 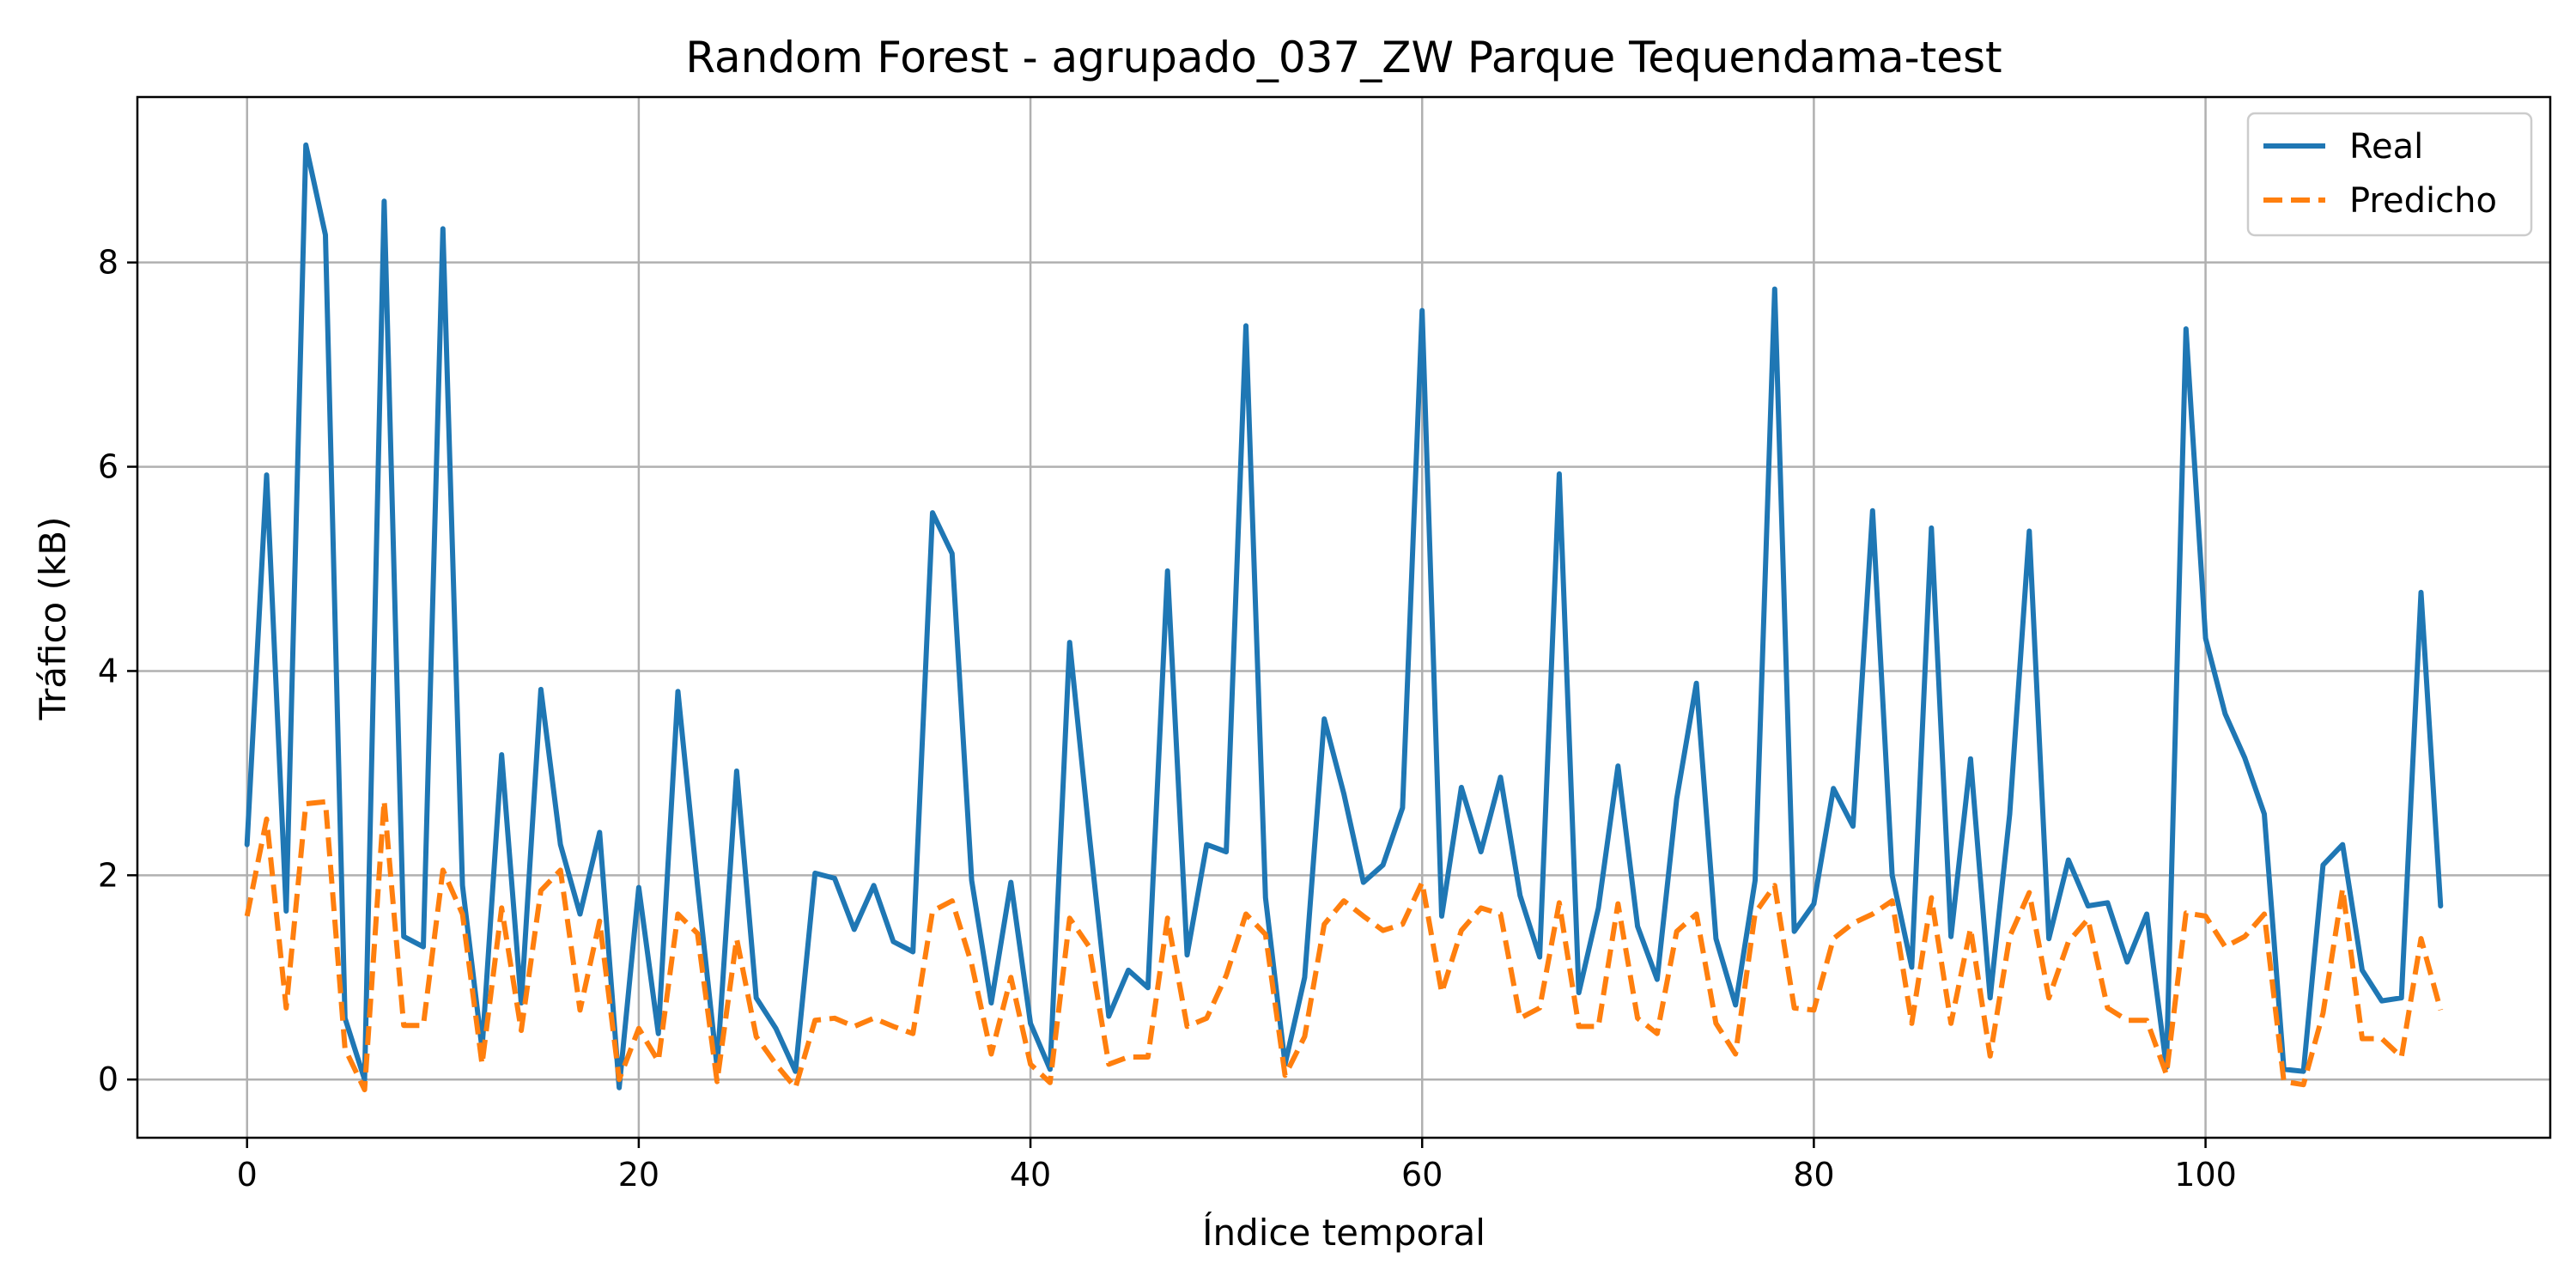 I want to click on x-tick-label: 100, so click(x=2206, y=1175).